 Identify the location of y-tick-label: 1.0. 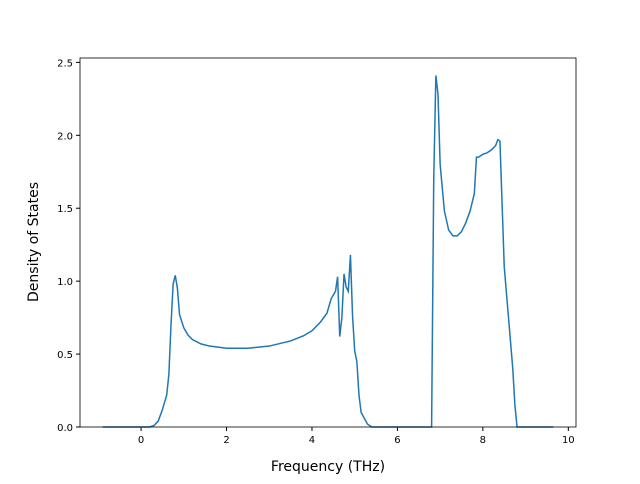
(65, 282).